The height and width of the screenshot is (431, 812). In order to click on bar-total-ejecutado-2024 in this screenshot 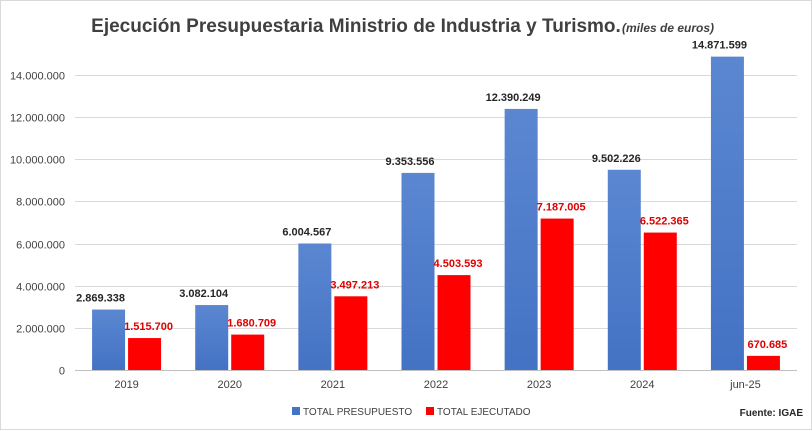, I will do `click(660, 301)`.